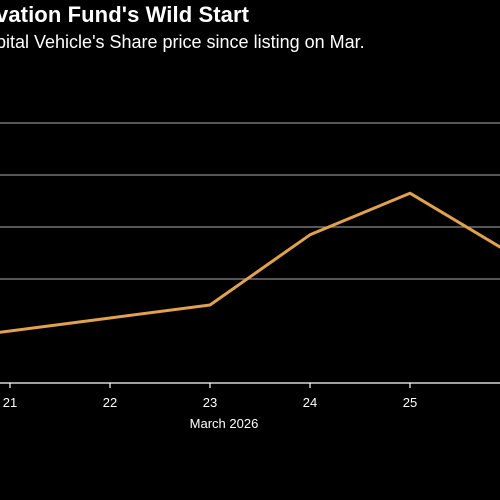  What do you see at coordinates (410, 402) in the screenshot?
I see `x-tick-label-4: 25` at bounding box center [410, 402].